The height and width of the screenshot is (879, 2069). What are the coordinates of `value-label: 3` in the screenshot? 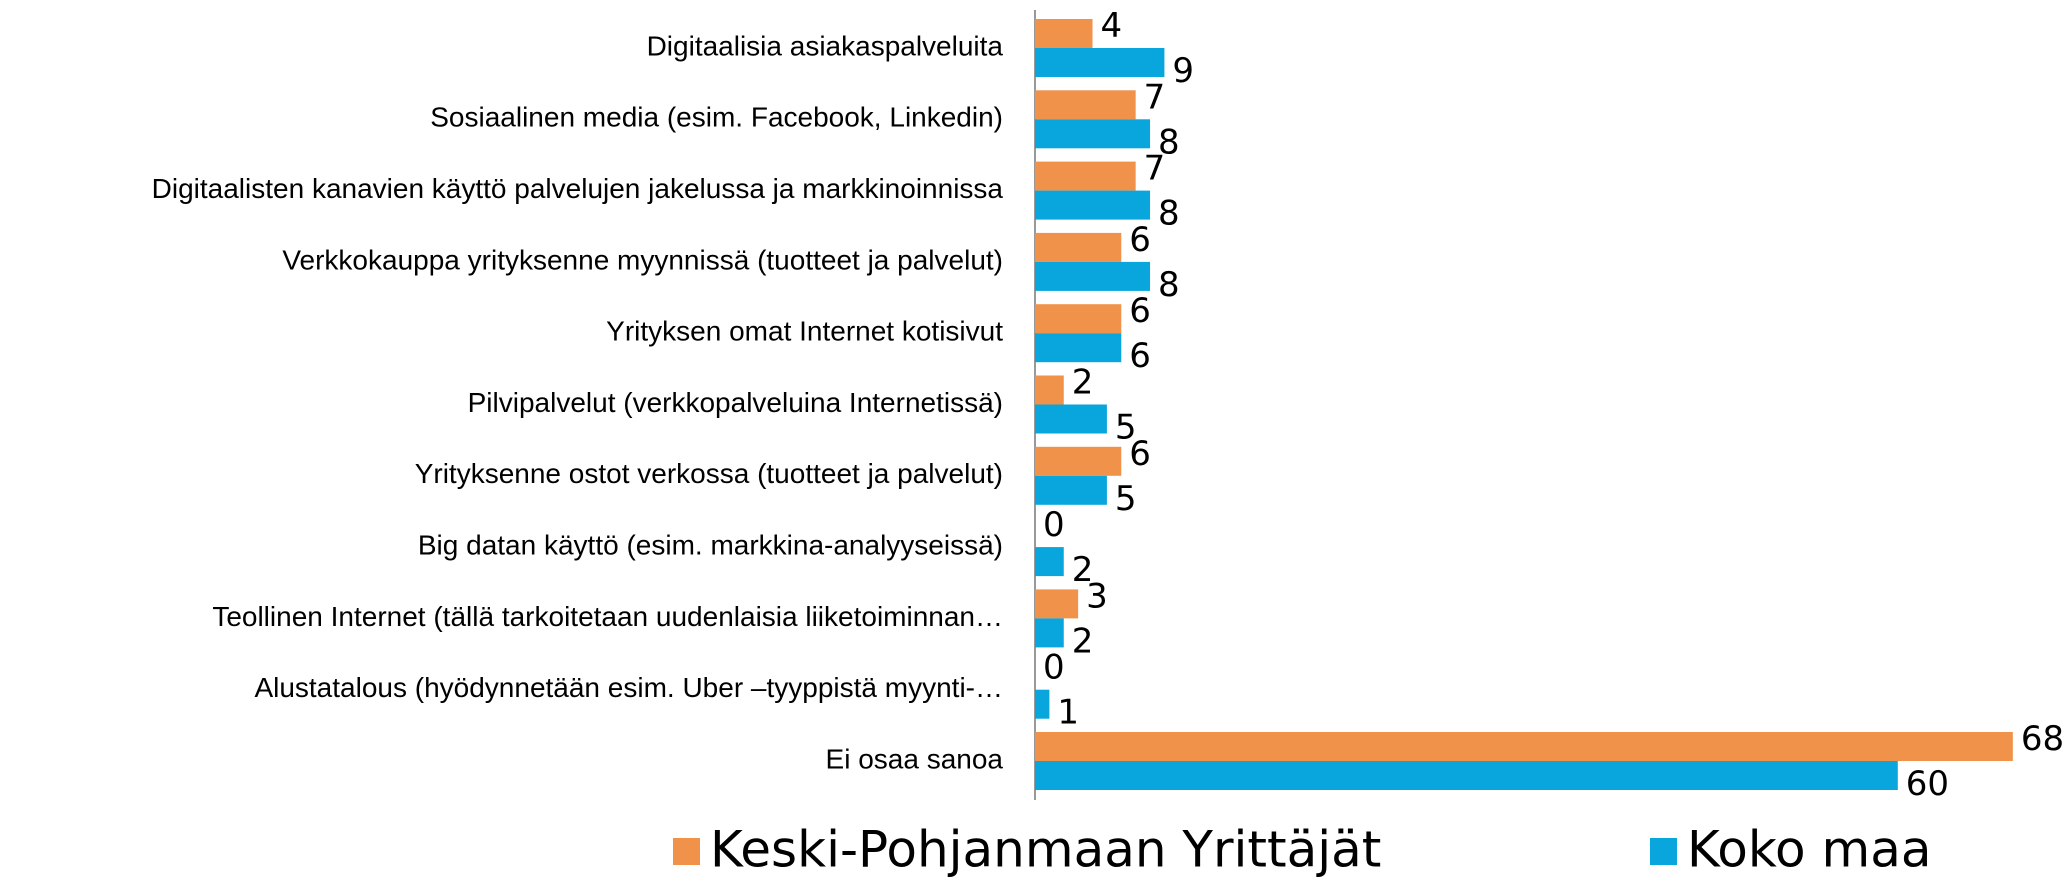 It's located at (1097, 596).